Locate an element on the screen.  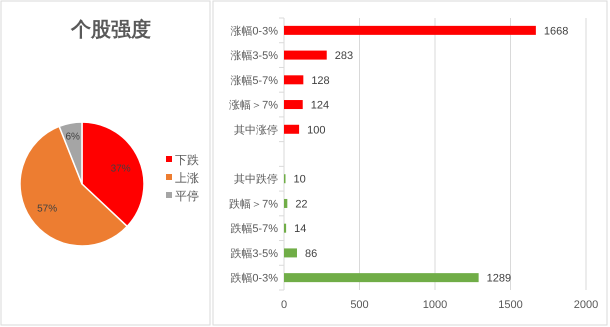
y-tick-label: 其中跌停 is located at coordinates (256, 179).